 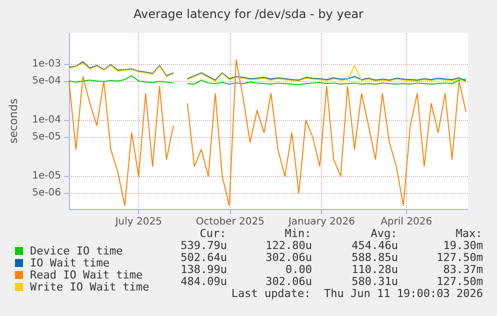 I want to click on text: 19.30m, so click(x=463, y=245).